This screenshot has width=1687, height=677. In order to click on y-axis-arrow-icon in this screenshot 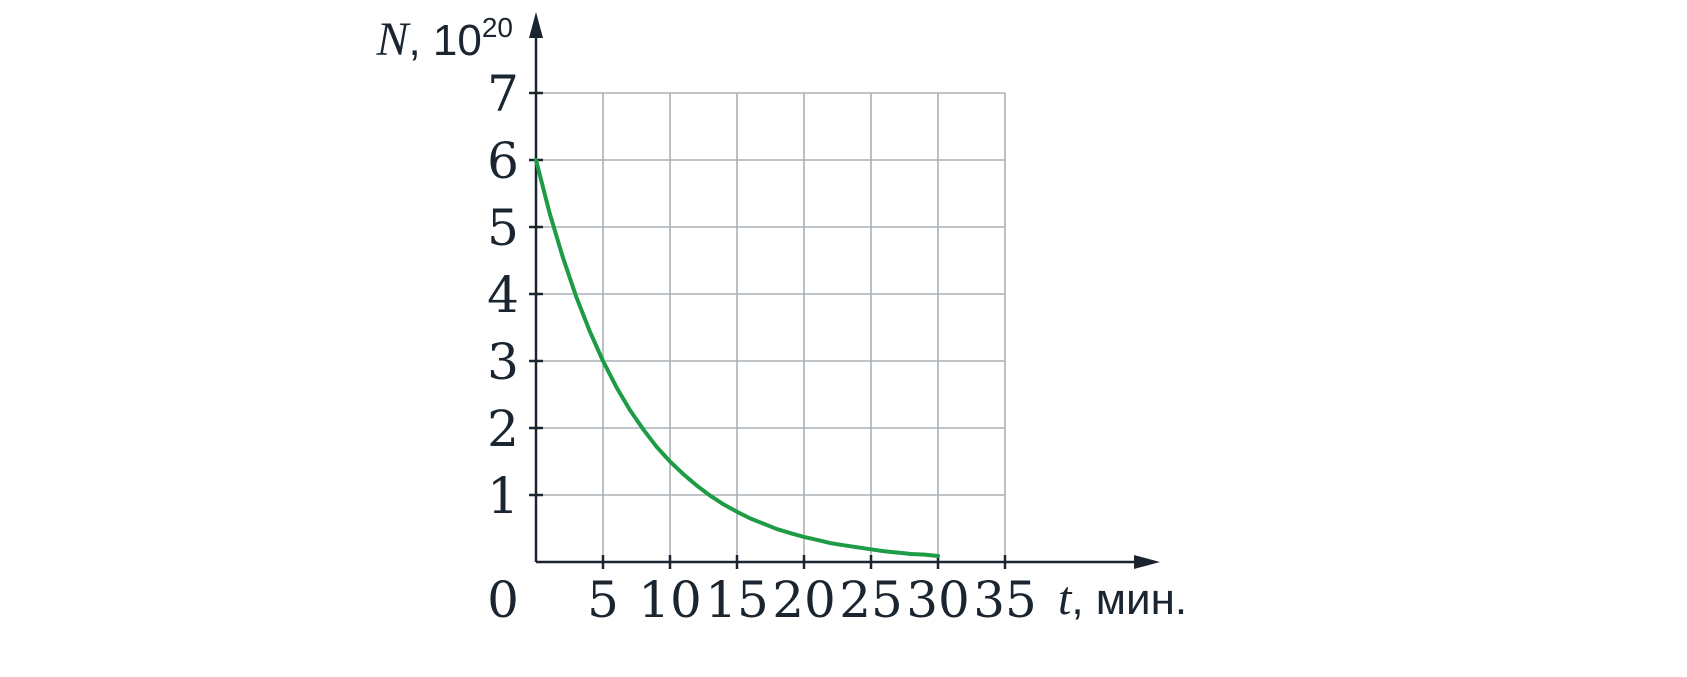, I will do `click(536, 25)`.